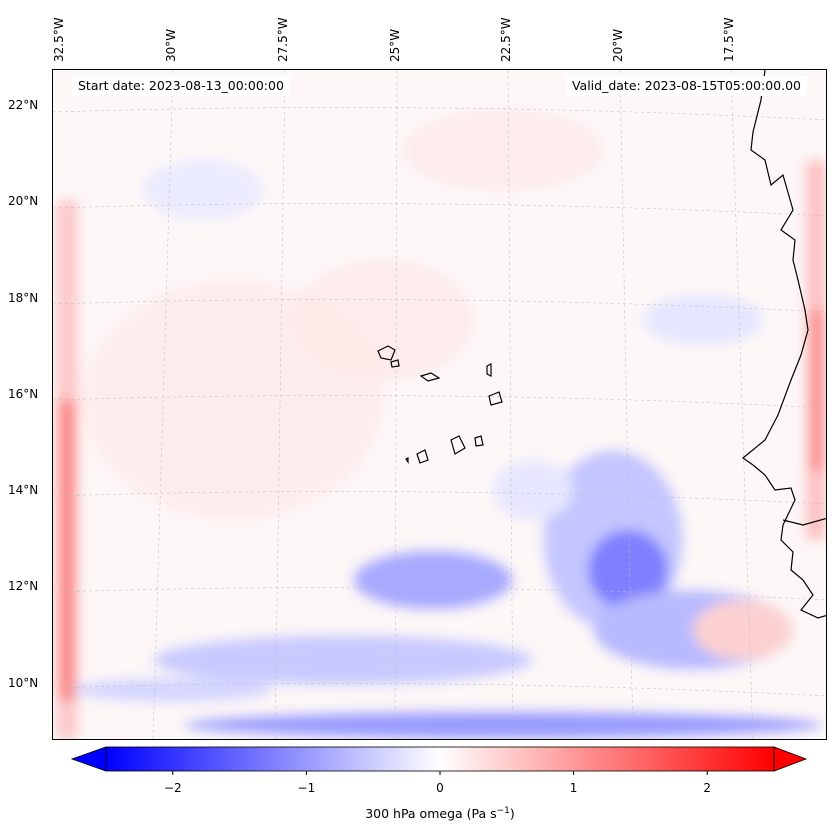  What do you see at coordinates (23, 105) in the screenshot?
I see `lat-label: 22°N` at bounding box center [23, 105].